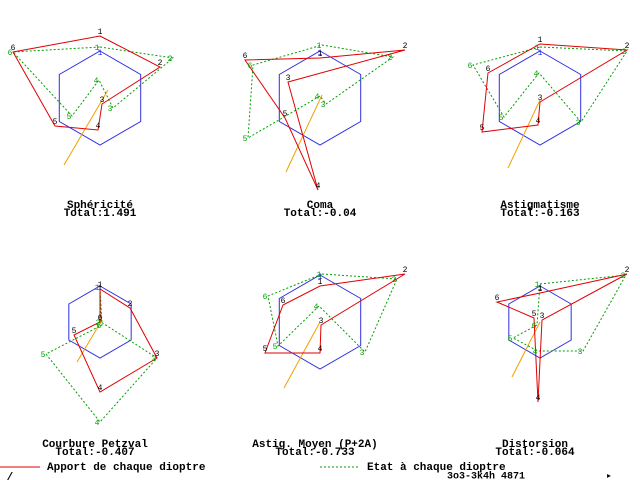  What do you see at coordinates (126, 468) in the screenshot?
I see `legend-red: Apport de chaque dioptre` at bounding box center [126, 468].